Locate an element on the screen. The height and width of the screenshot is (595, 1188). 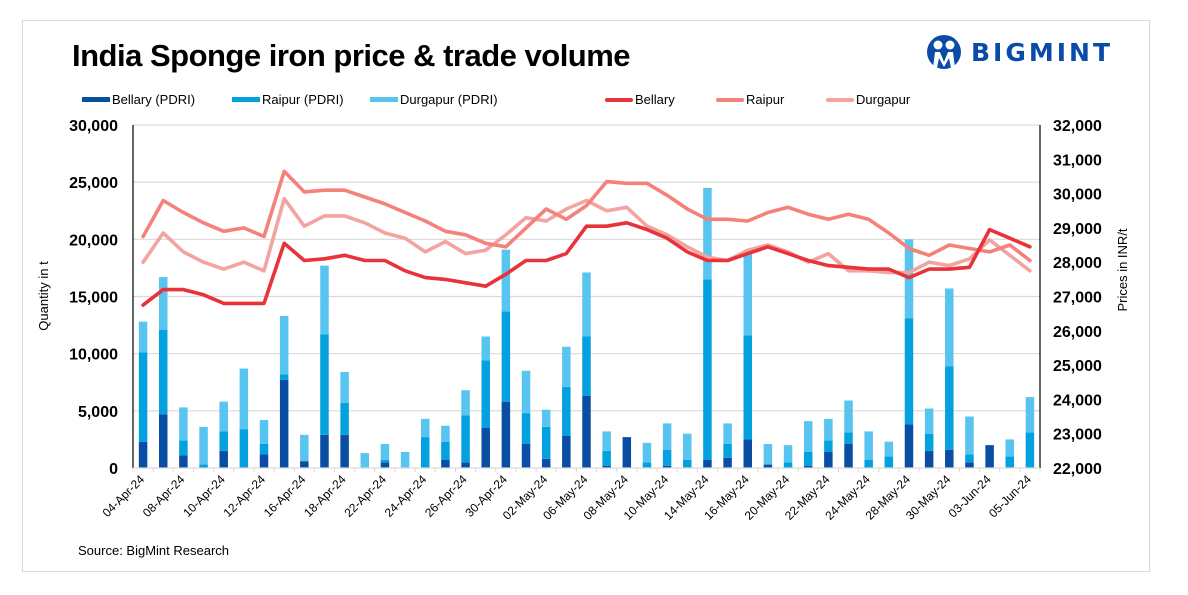
y2-tick-label: 27,000 is located at coordinates (1077, 298).